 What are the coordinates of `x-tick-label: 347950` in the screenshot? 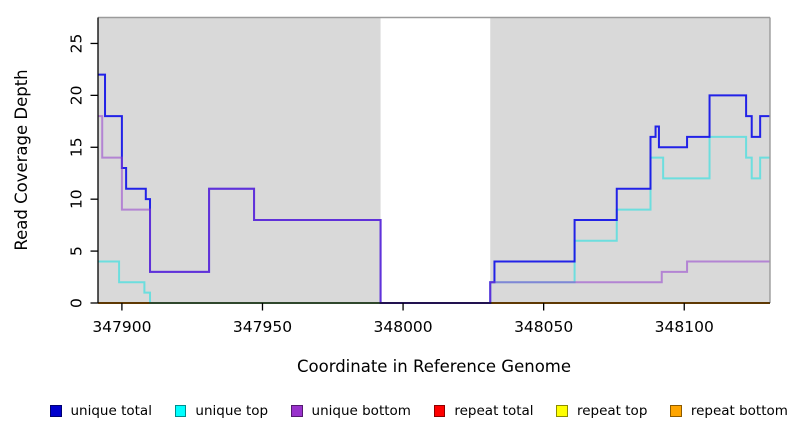 It's located at (262, 327).